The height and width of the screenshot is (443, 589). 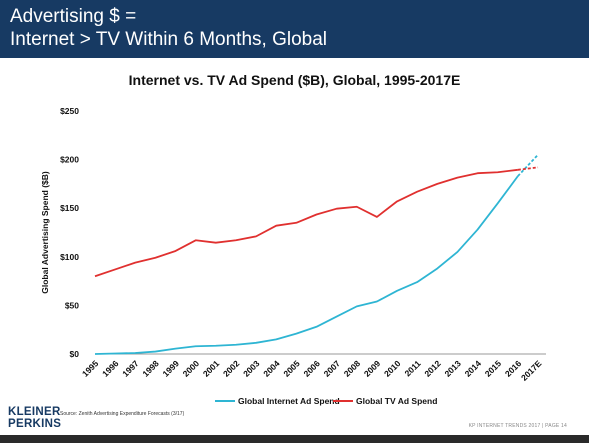 I want to click on x-tick-label: 2007, so click(x=332, y=368).